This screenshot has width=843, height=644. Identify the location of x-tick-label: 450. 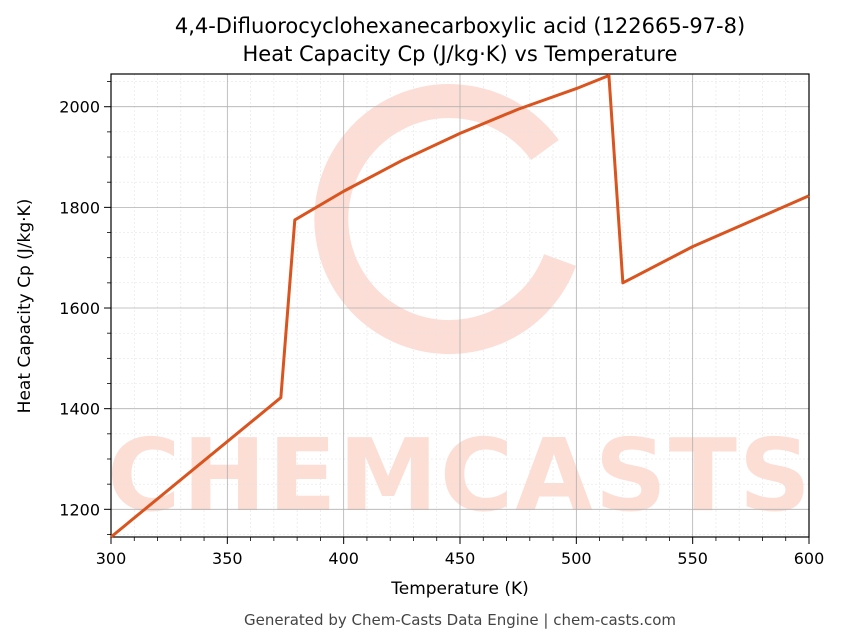
(460, 558).